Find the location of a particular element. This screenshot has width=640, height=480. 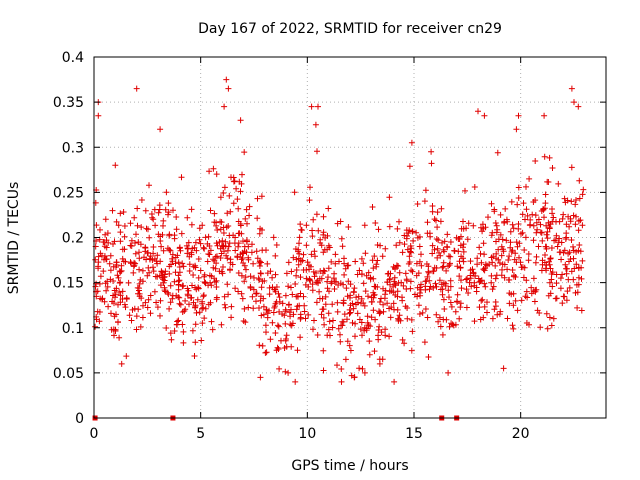

y-tick-label: 0.35 is located at coordinates (68, 103).